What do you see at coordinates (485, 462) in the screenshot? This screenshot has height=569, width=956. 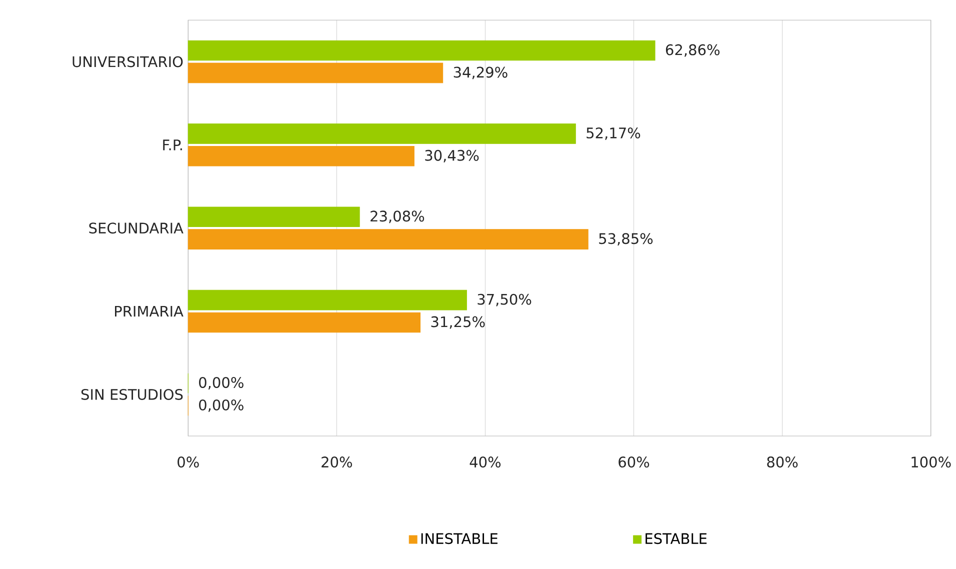 I see `x-tick-label: 40%` at bounding box center [485, 462].